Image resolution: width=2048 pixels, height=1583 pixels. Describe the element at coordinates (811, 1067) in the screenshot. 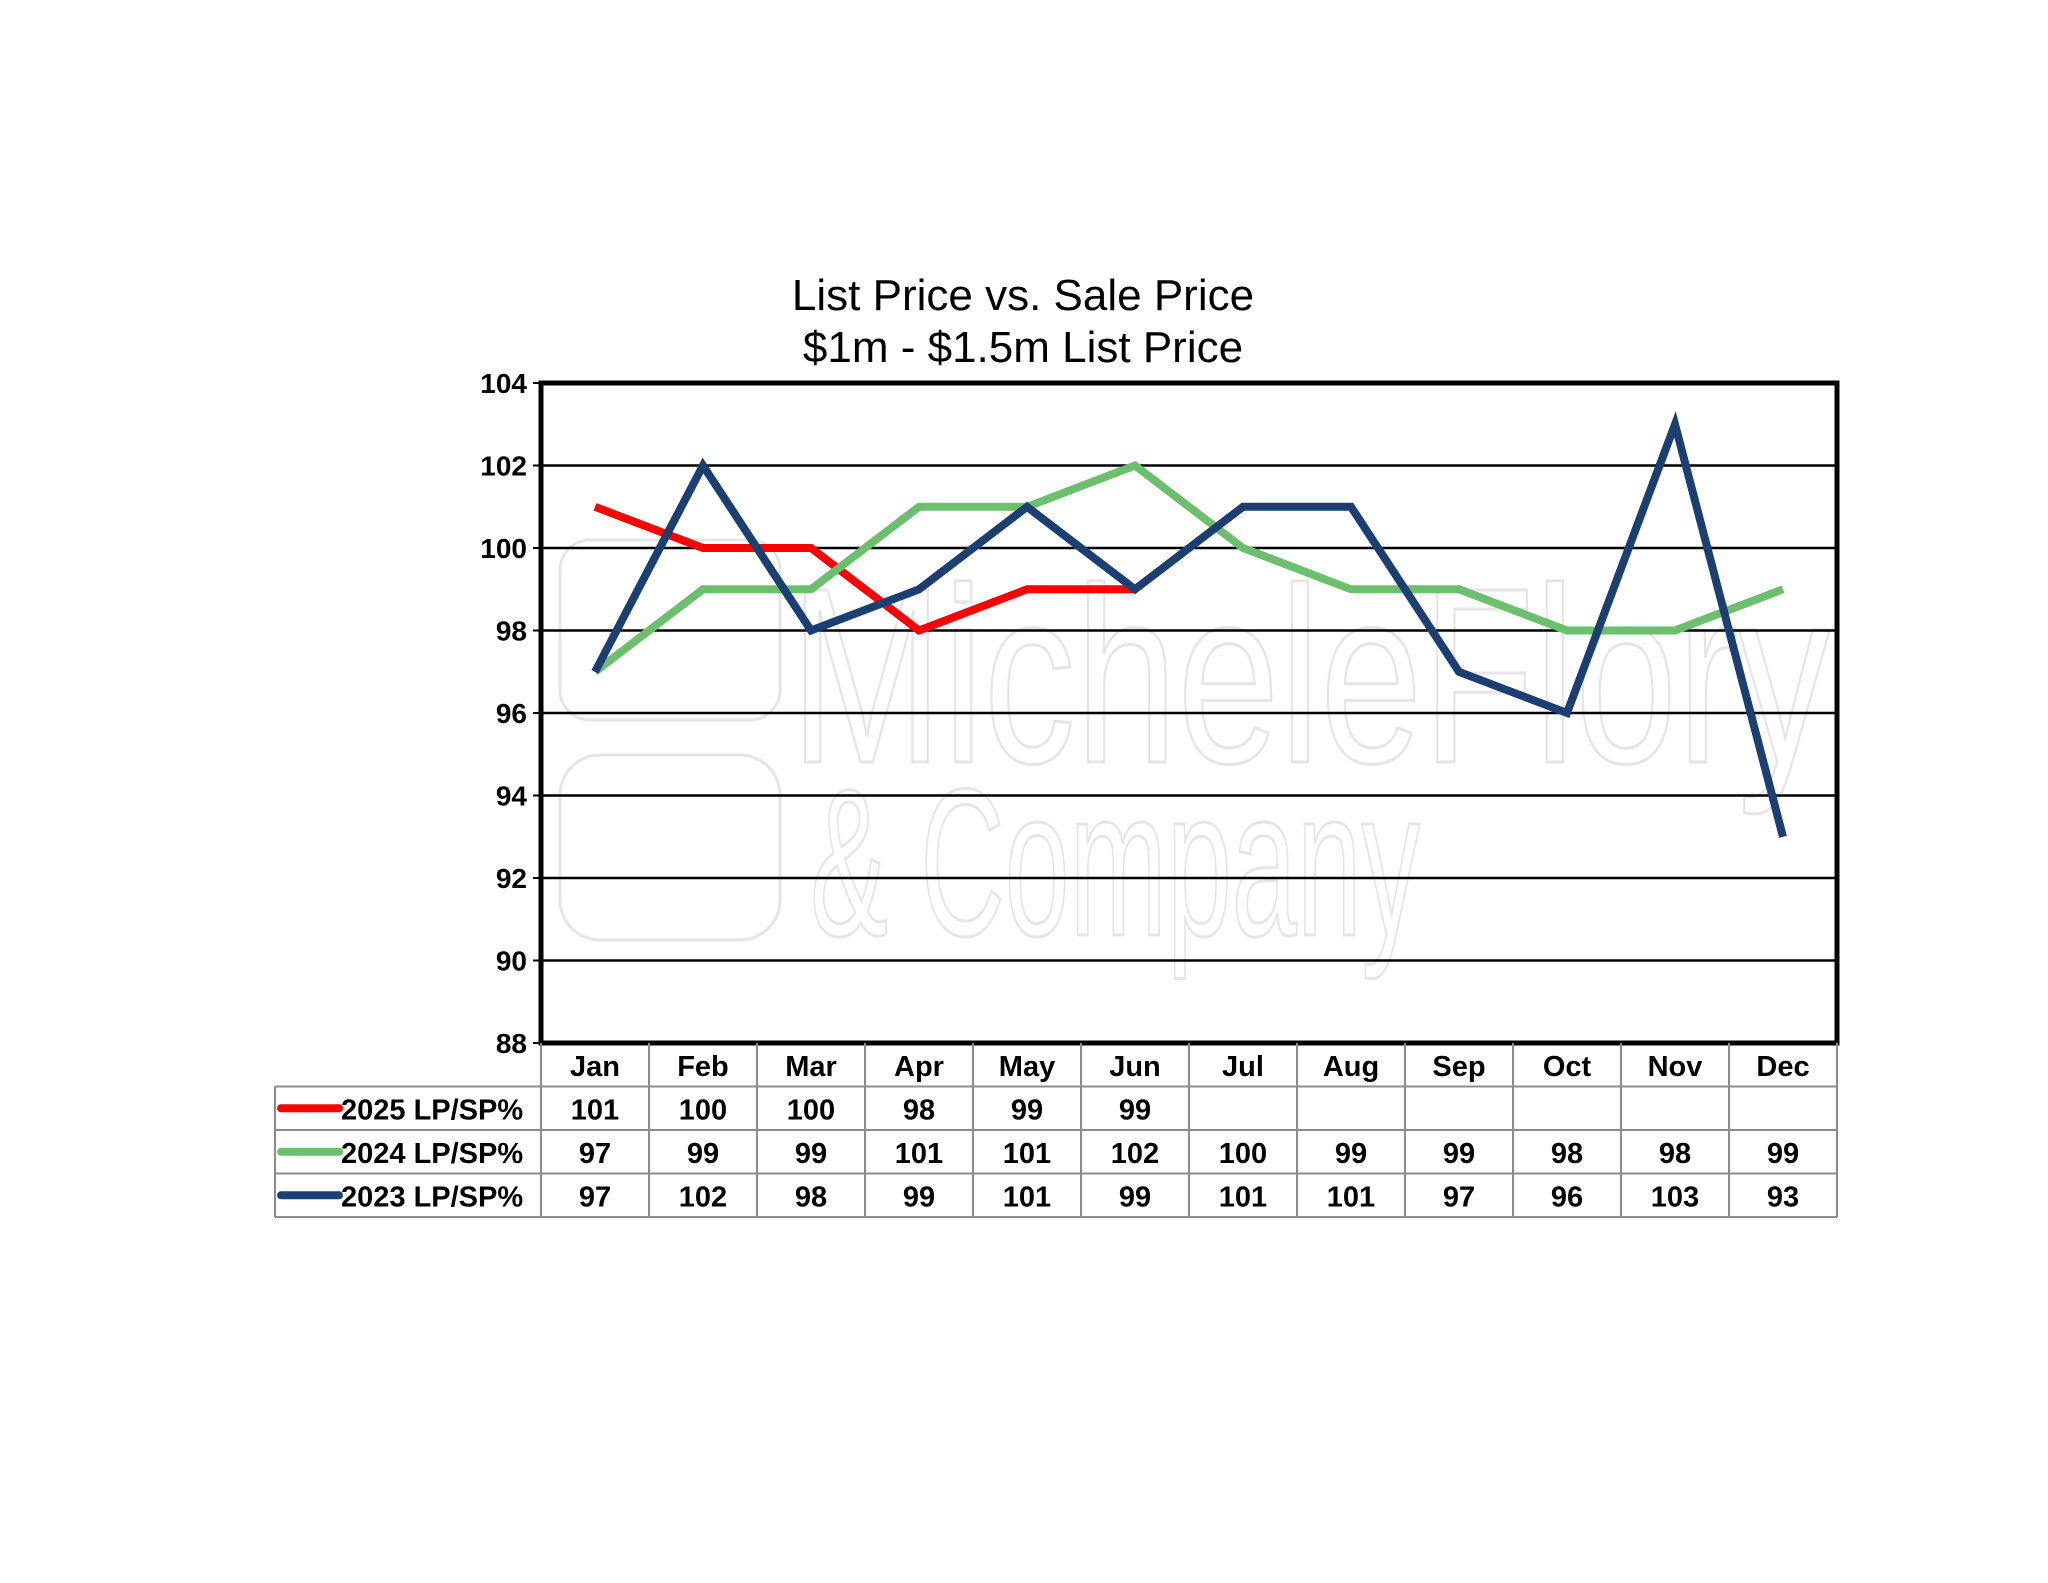

I see `x-tick-label: Mar` at that location.